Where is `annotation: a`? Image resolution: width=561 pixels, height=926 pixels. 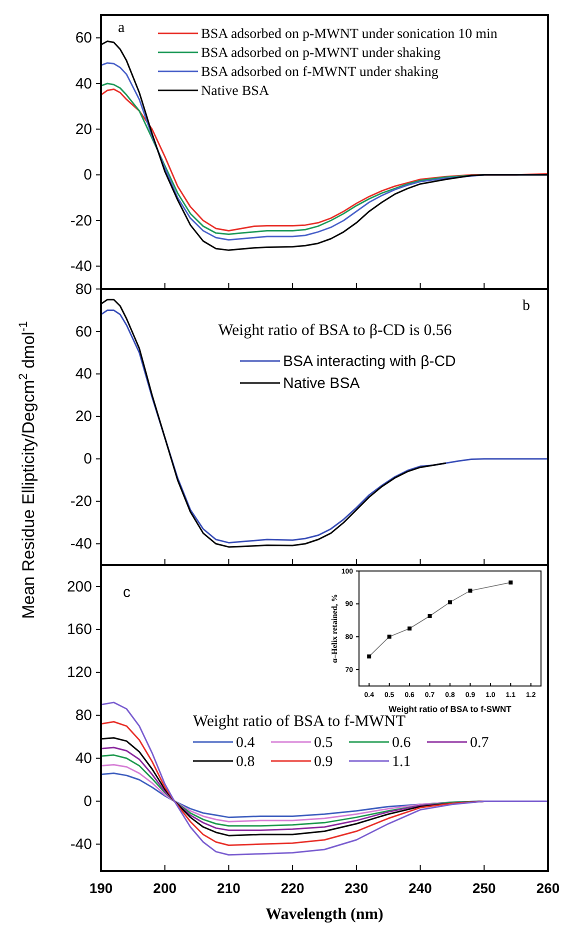
annotation: a is located at coordinates (121, 28).